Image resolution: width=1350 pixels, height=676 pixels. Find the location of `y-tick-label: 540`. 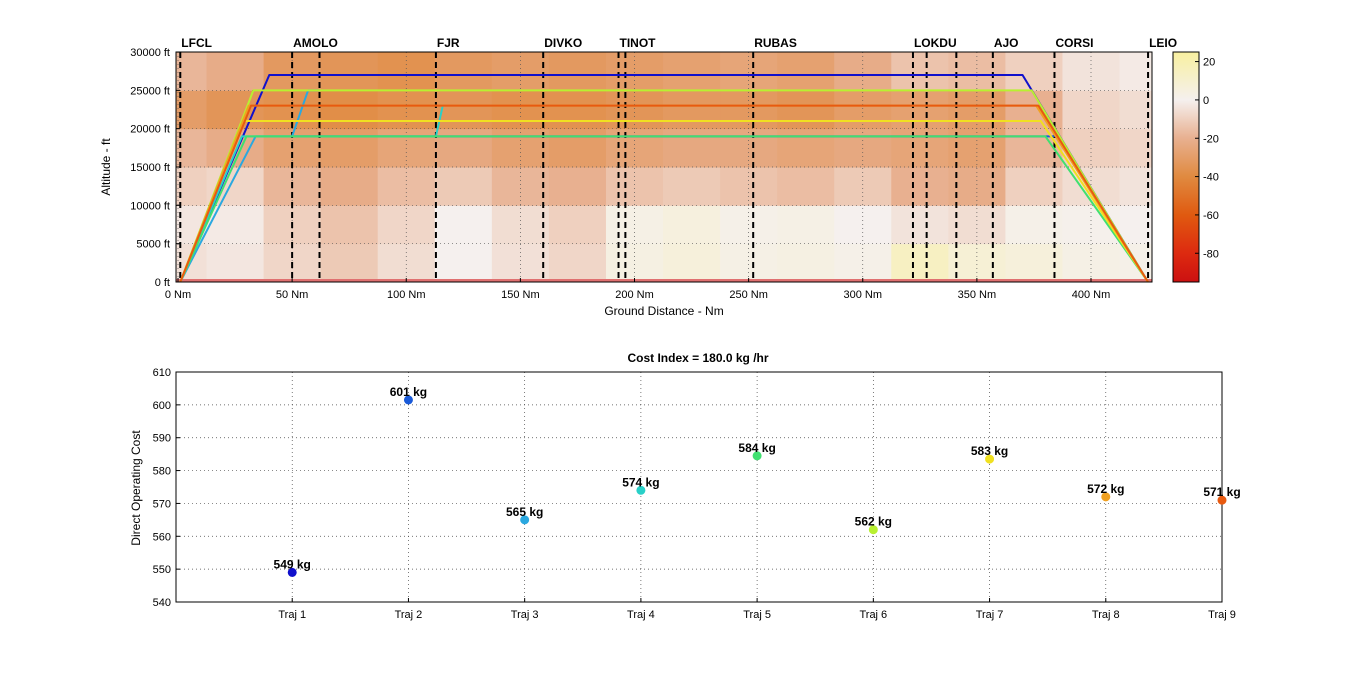

y-tick-label: 540 is located at coordinates (162, 603).